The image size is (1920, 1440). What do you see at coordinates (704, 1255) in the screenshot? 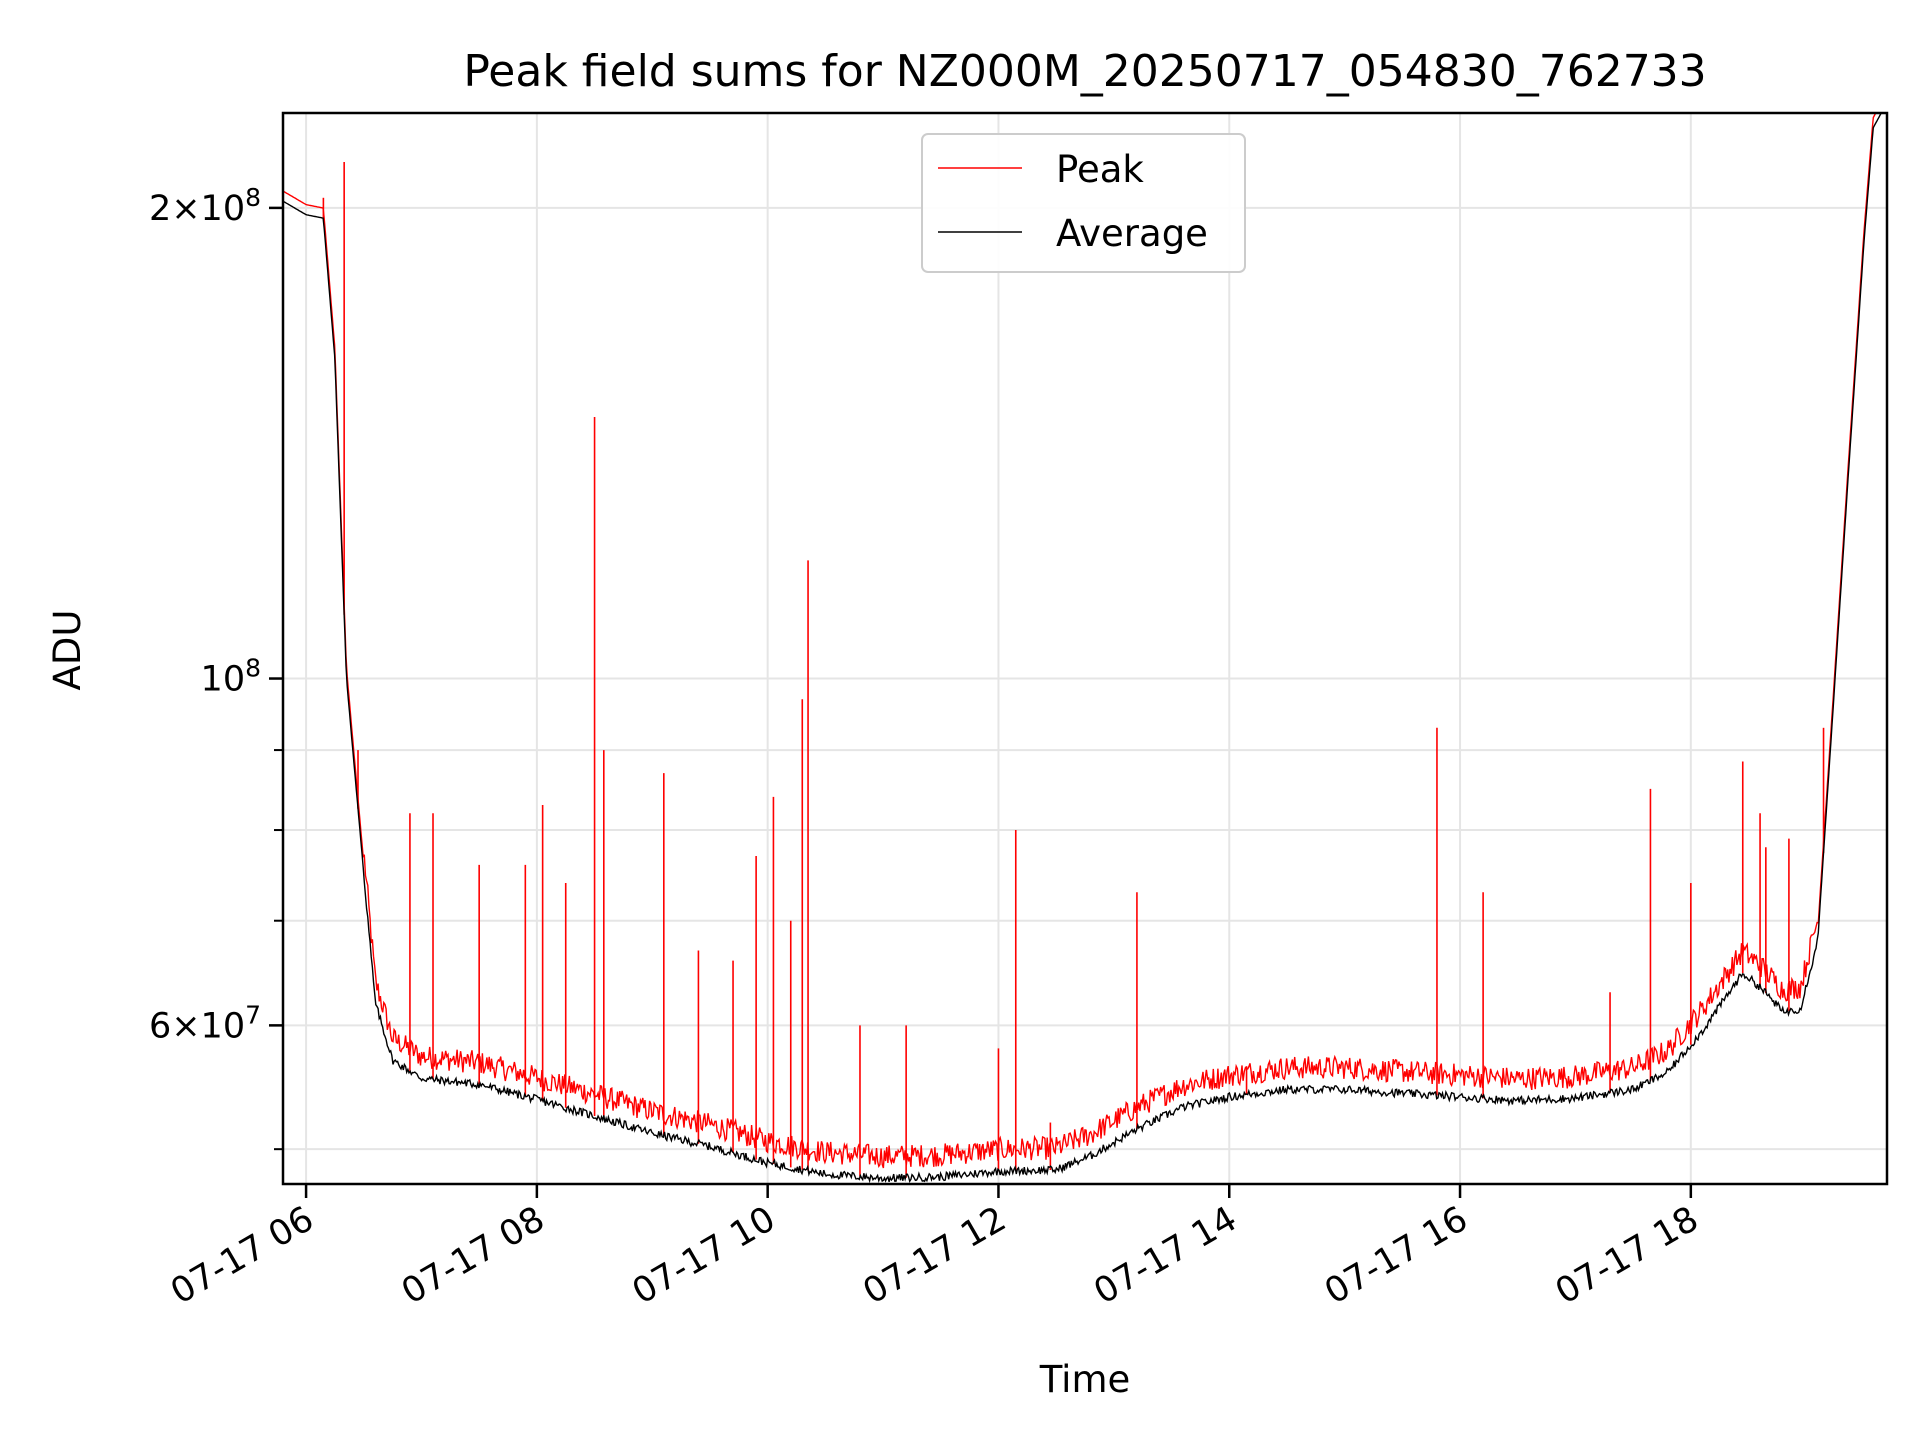
I see `x-tick-label: 07-17 10` at bounding box center [704, 1255].